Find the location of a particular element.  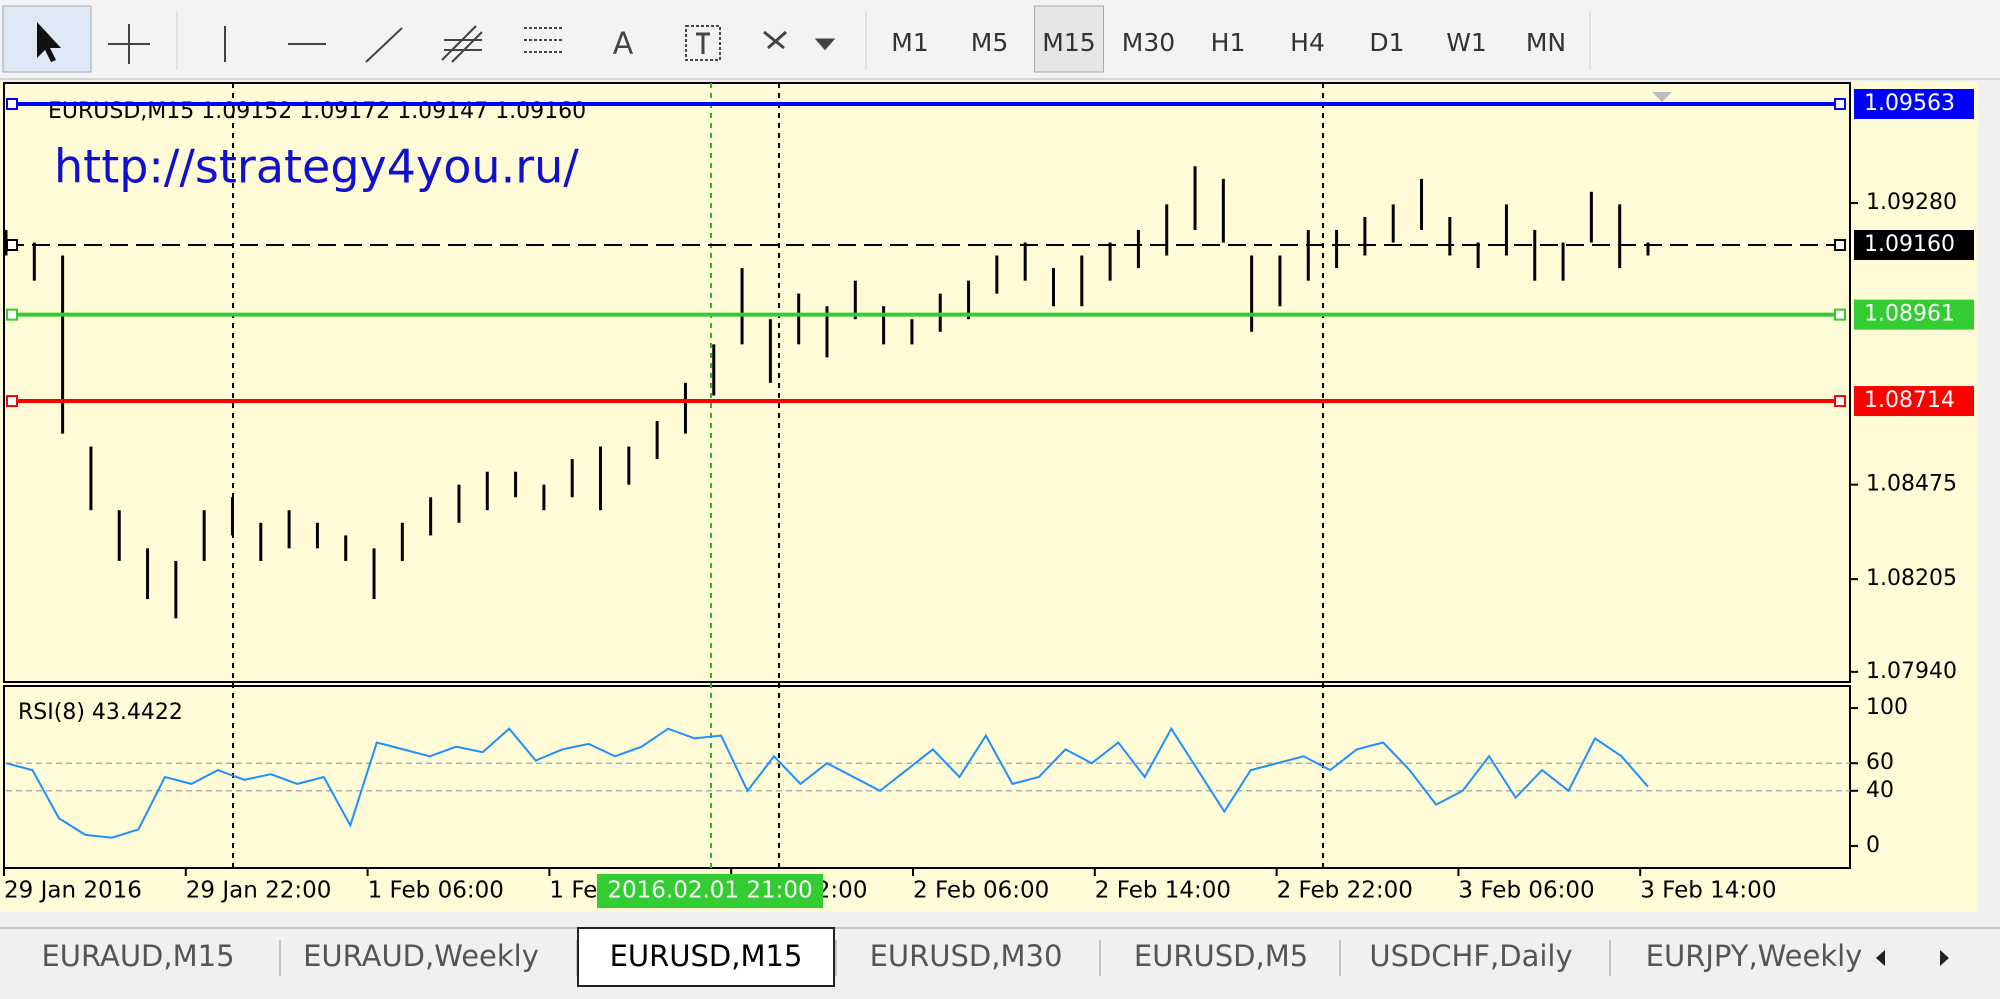

tab-label: EURAUD,Weekly is located at coordinates (421, 956).